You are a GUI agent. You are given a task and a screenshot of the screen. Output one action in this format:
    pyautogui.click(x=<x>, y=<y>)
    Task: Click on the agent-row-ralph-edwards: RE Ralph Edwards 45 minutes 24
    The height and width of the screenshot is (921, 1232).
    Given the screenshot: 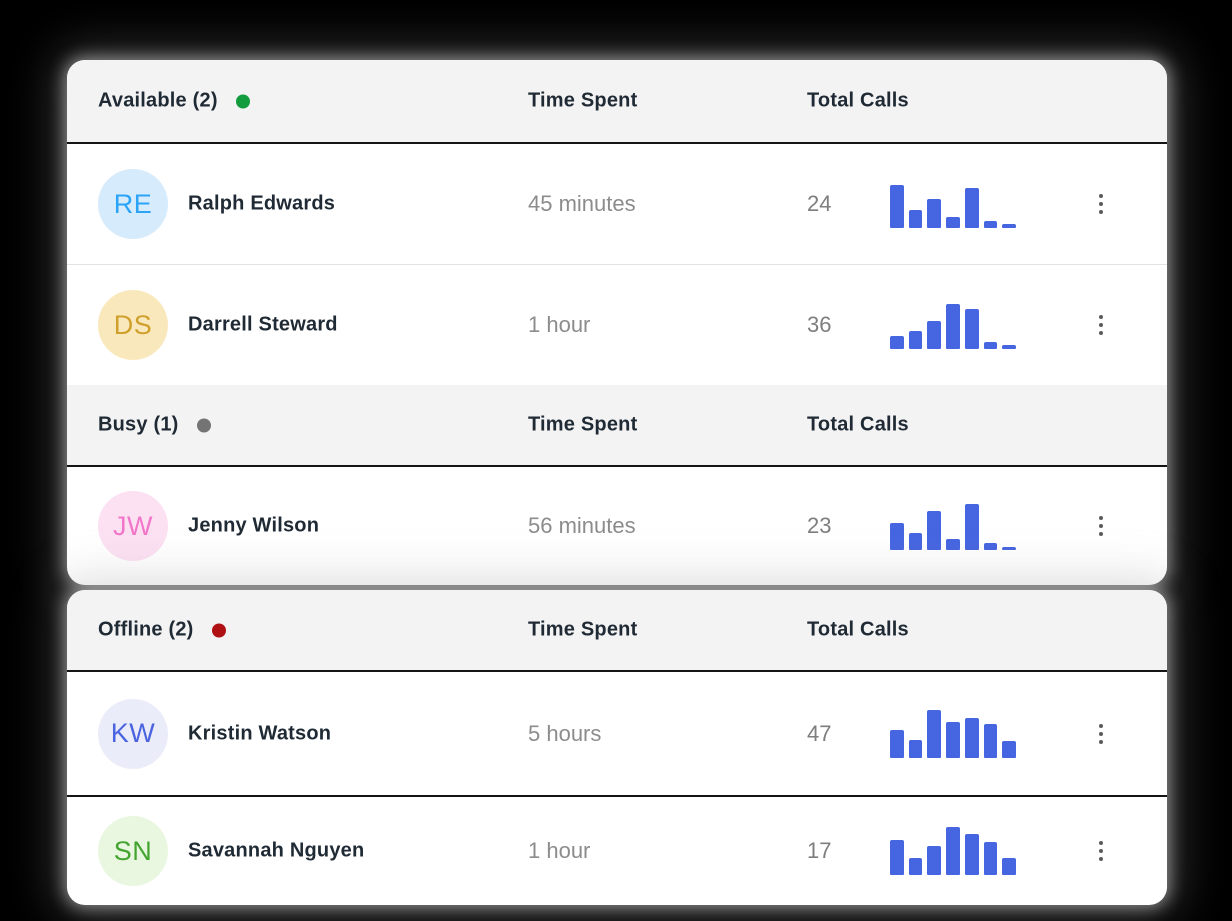 What is the action you would take?
    pyautogui.click(x=617, y=204)
    